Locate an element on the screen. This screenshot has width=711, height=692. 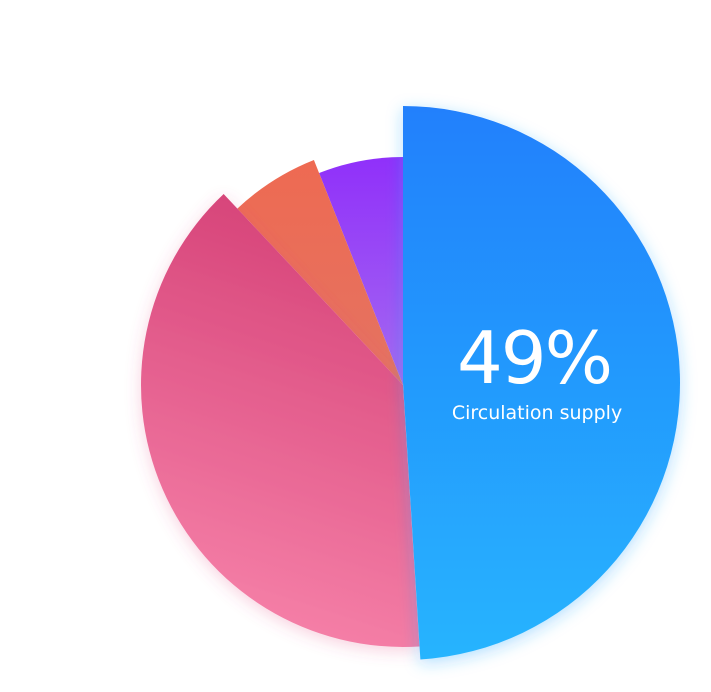
pie-slice-orange is located at coordinates (320, 272).